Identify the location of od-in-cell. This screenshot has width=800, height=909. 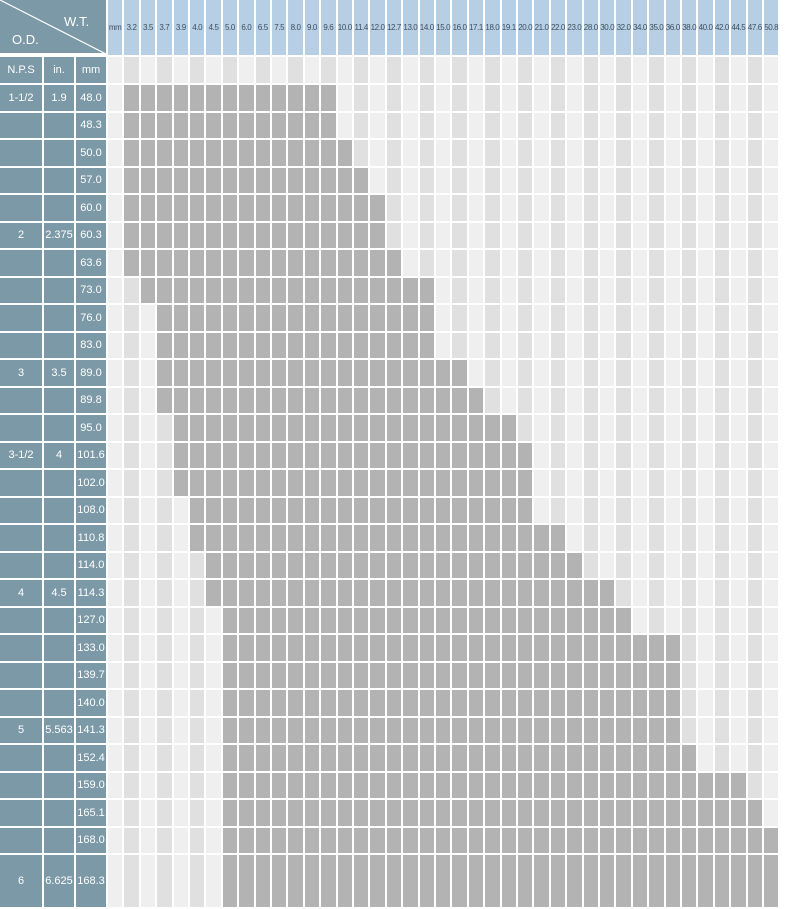
(60, 704).